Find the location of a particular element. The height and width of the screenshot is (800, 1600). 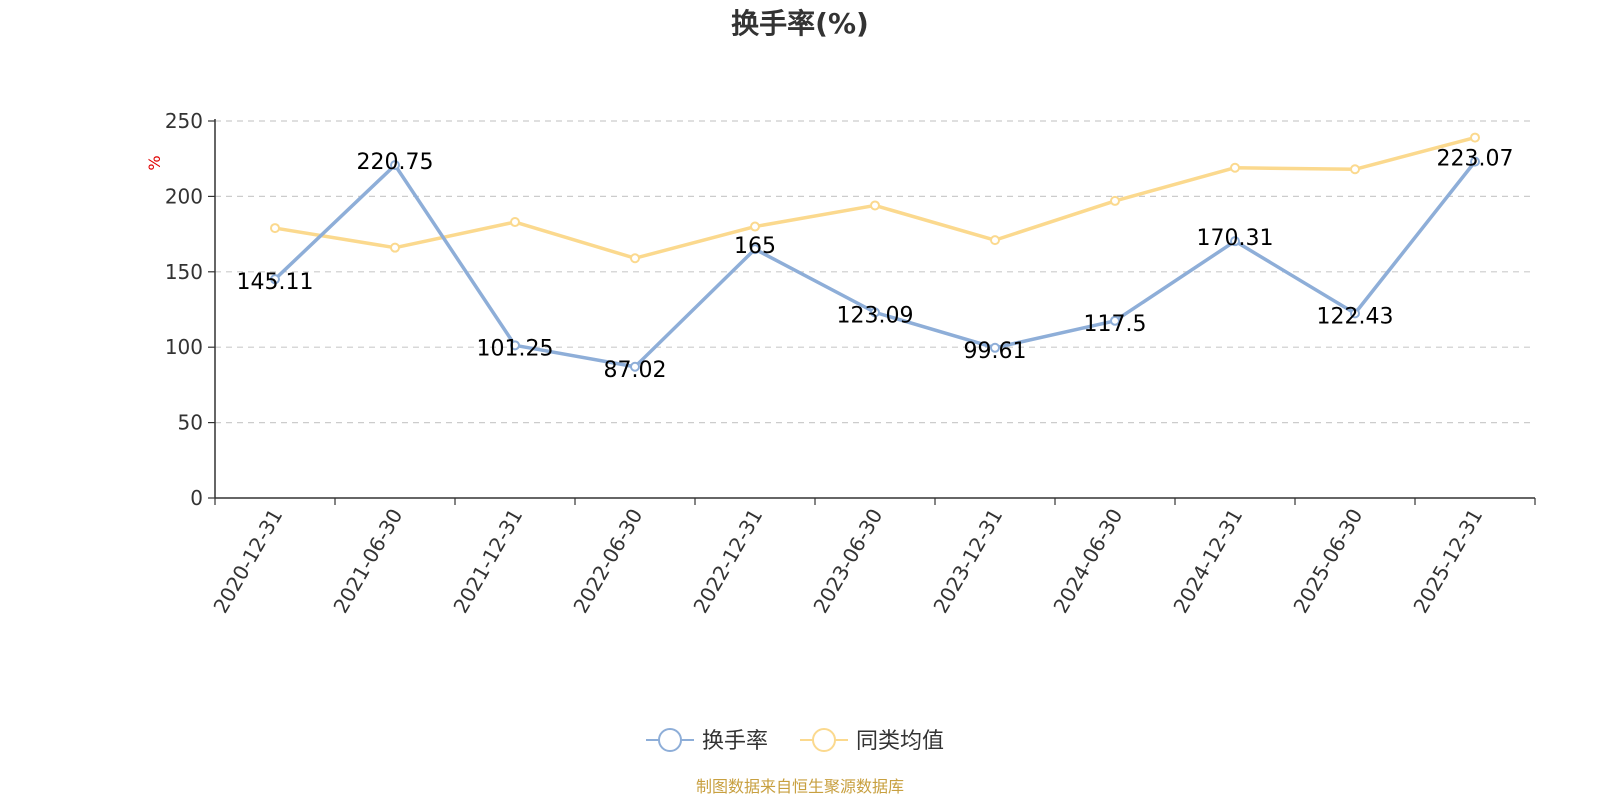

x-tick-label: 2023-12-31 is located at coordinates (967, 561).